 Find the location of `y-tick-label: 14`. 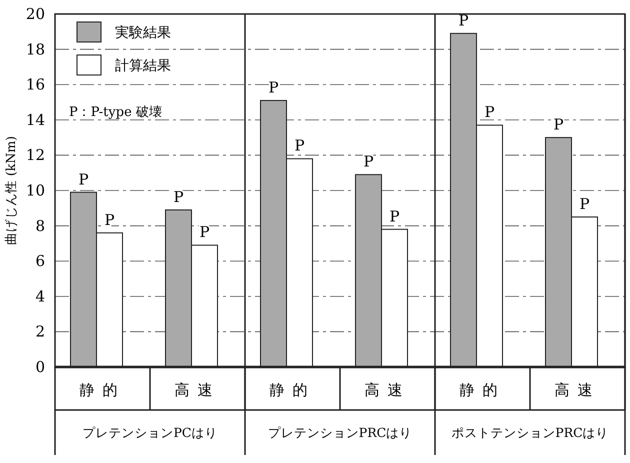

y-tick-label: 14 is located at coordinates (35, 119).